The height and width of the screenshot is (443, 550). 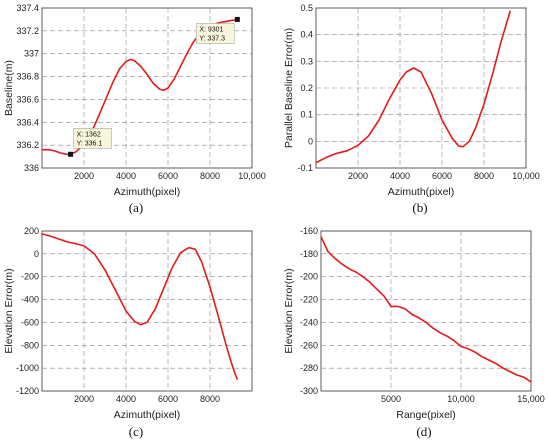 I want to click on y-tick-label: -400, so click(x=30, y=300).